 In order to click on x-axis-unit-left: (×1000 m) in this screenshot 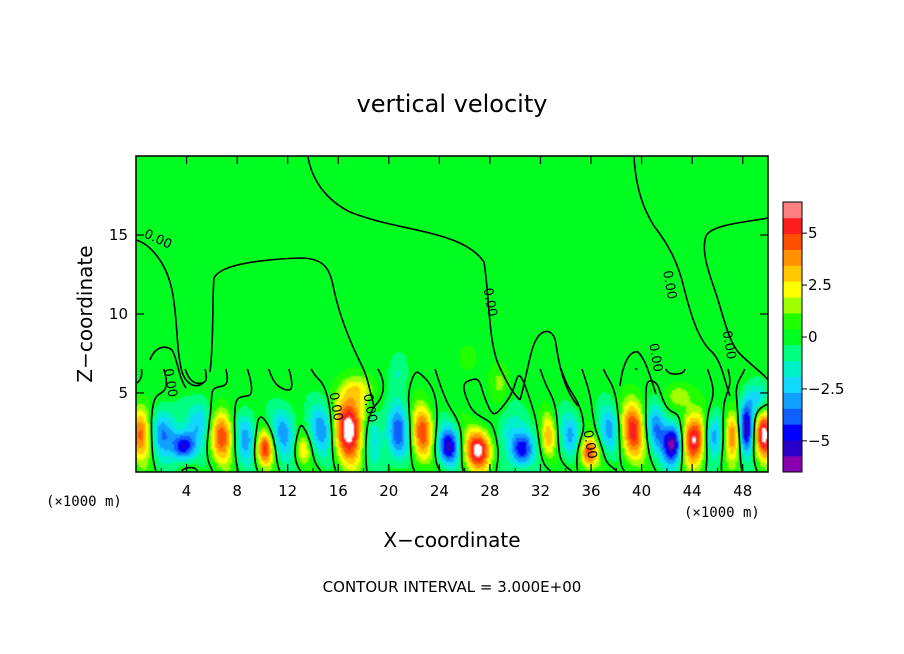, I will do `click(84, 502)`.